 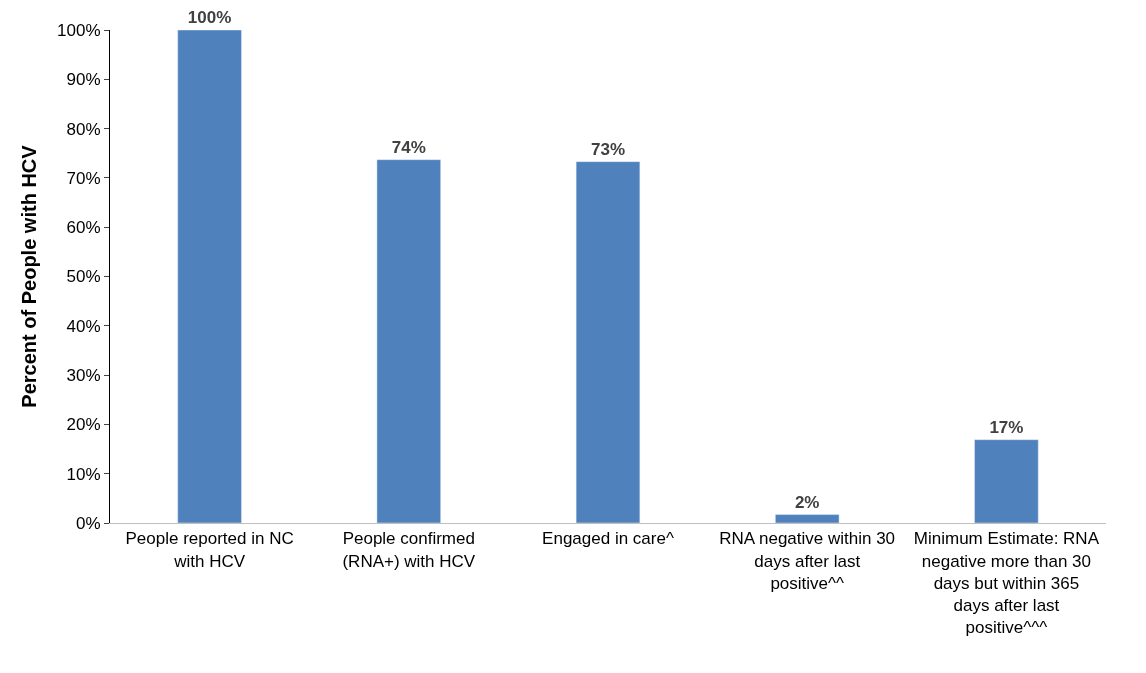 I want to click on y-tick-label: 50%, so click(x=83, y=277).